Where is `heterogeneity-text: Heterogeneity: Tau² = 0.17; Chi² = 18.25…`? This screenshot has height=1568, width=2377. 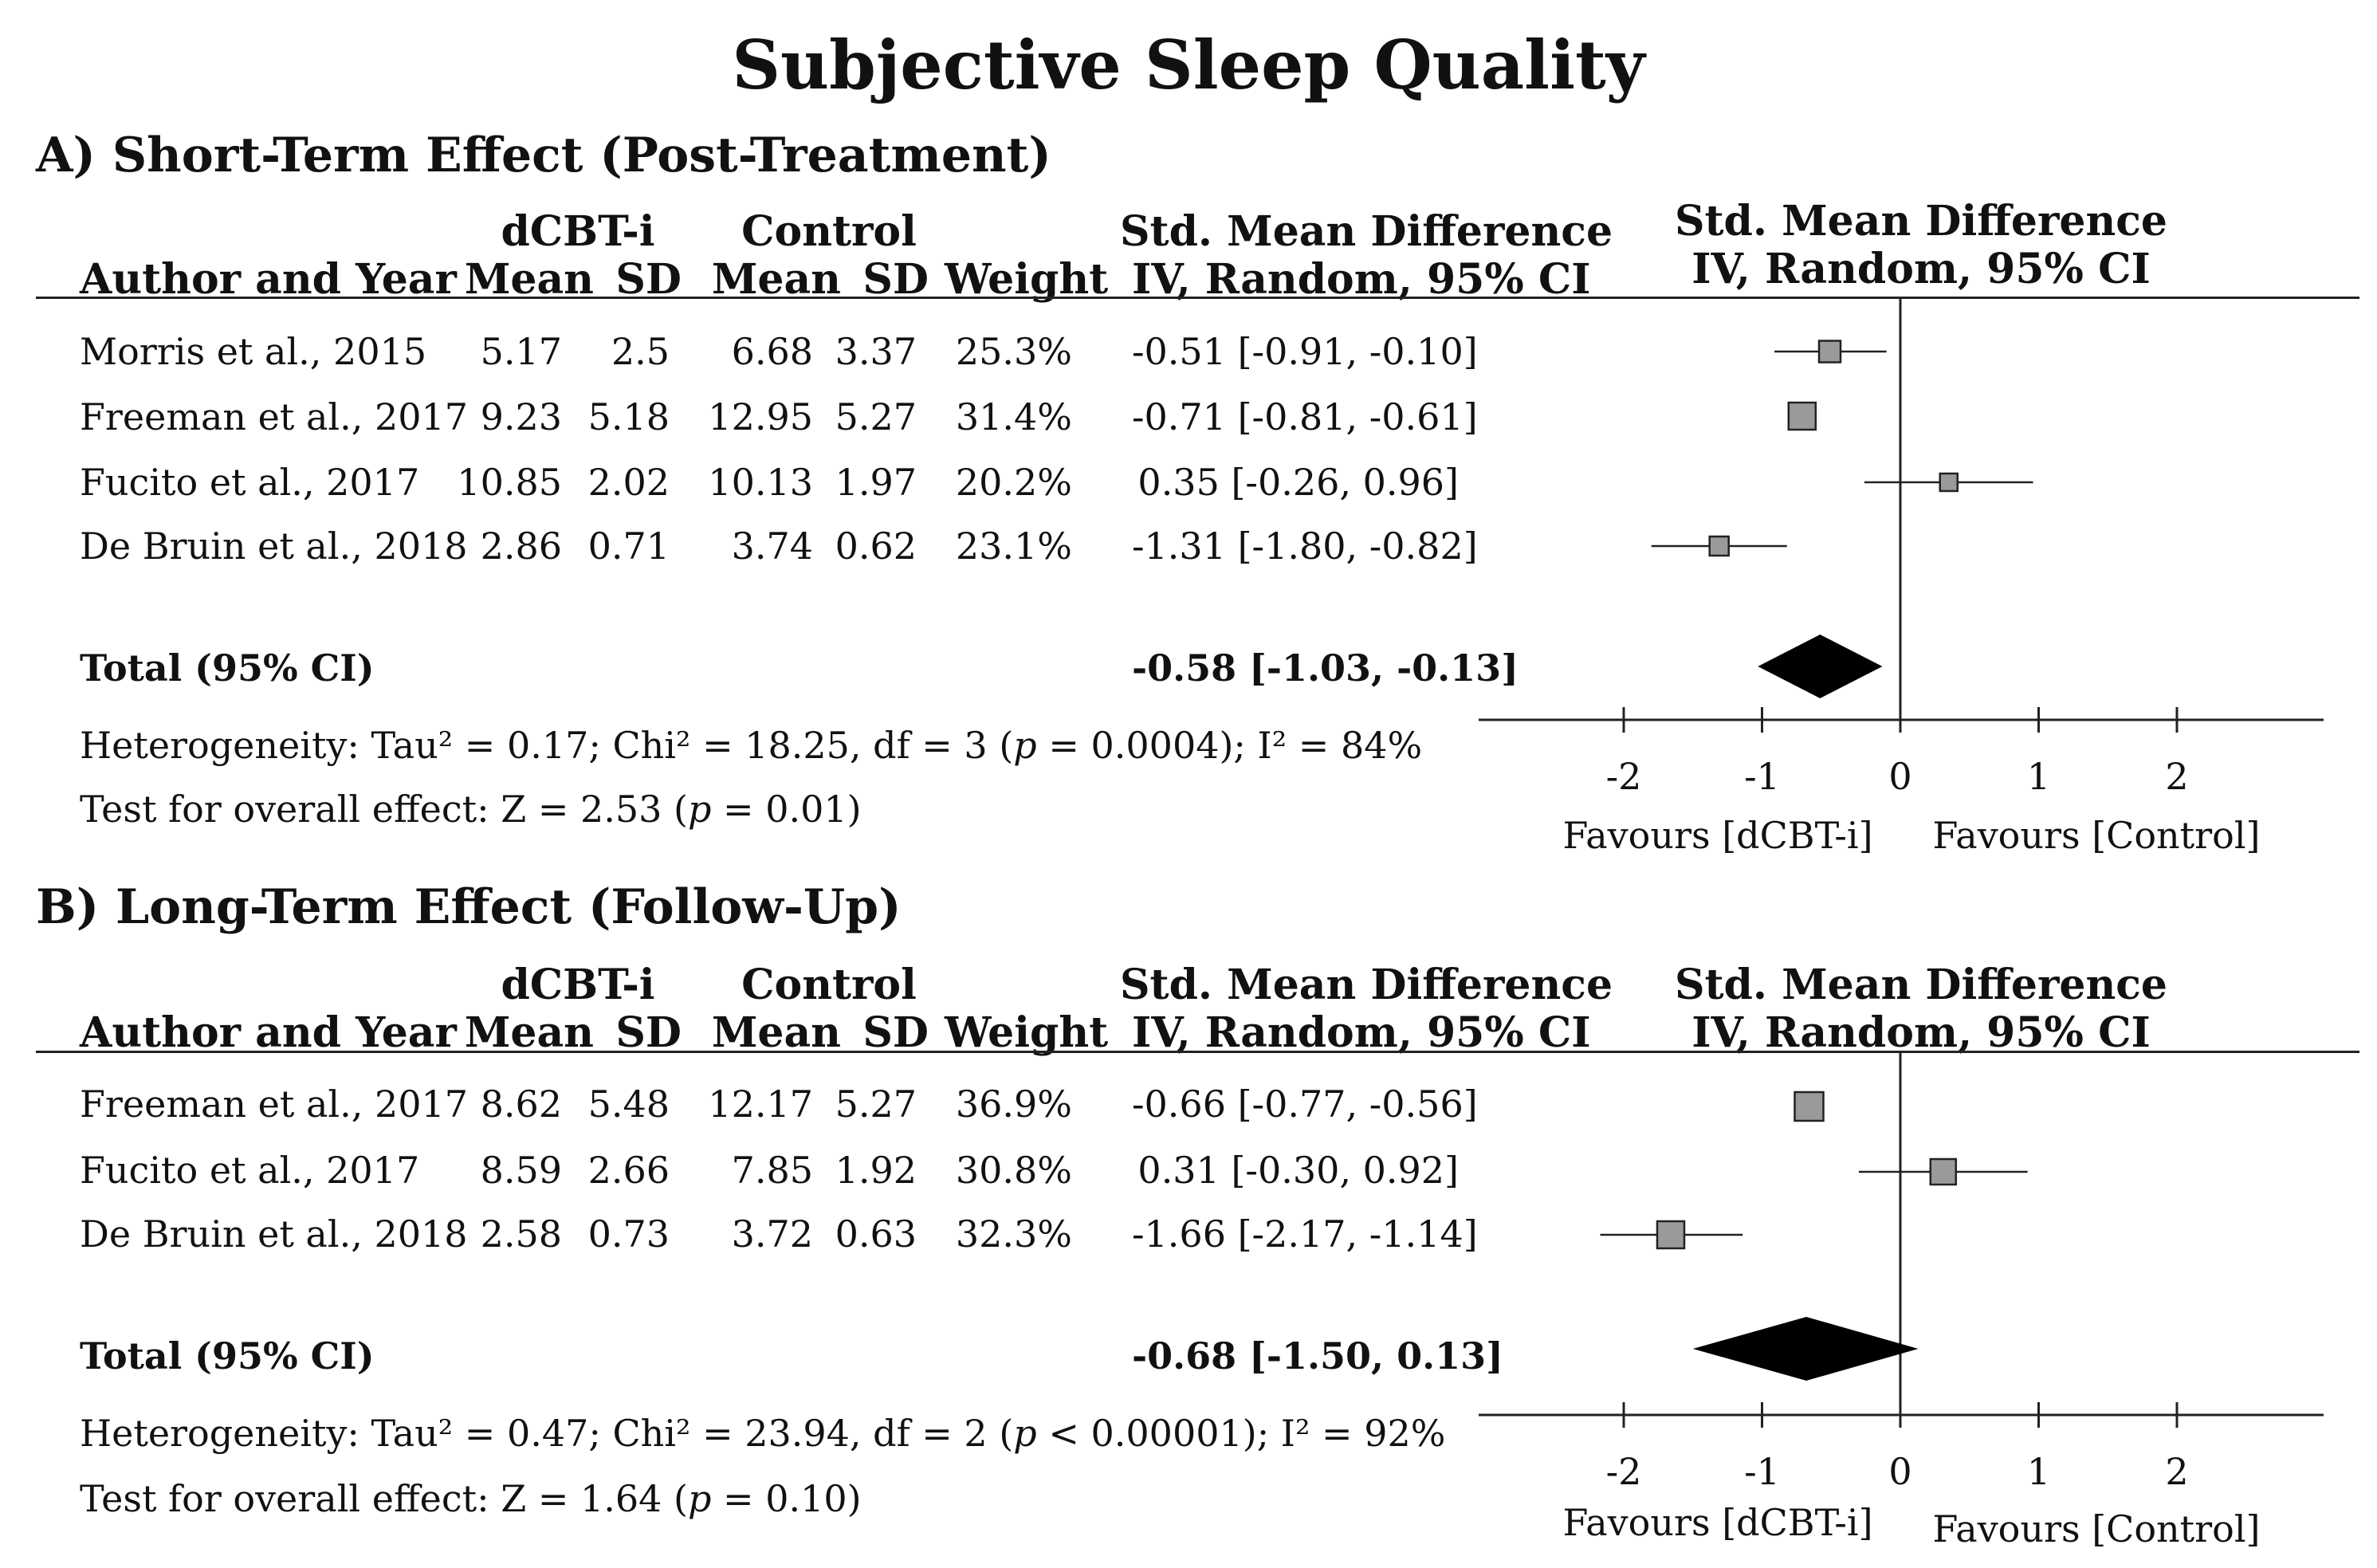 heterogeneity-text: Heterogeneity: Tau² = 0.17; Chi² = 18.25… is located at coordinates (751, 746).